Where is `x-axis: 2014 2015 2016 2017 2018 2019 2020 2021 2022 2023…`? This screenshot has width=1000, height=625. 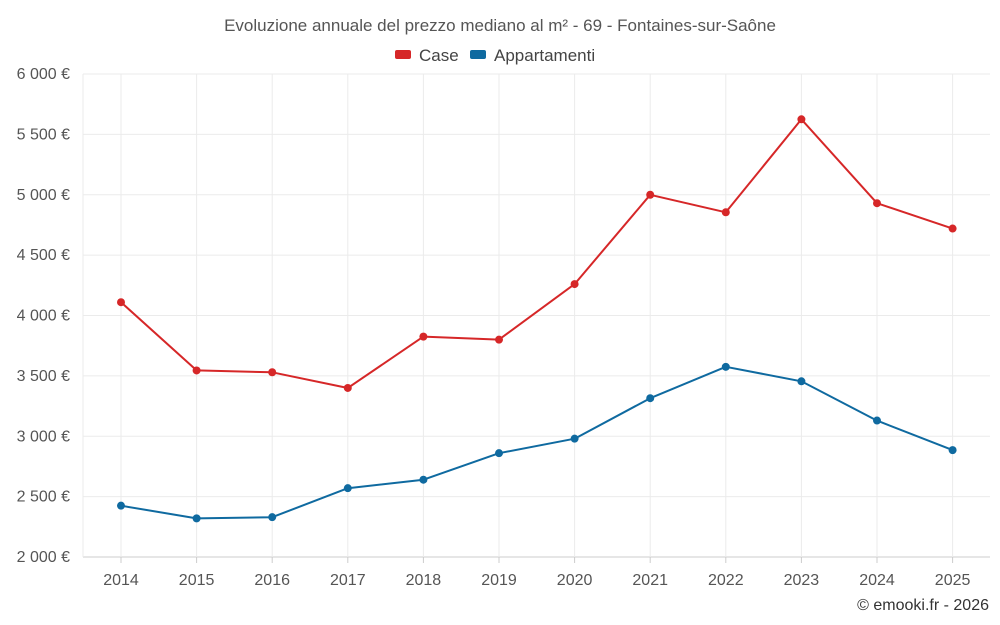 x-axis: 2014 2015 2016 2017 2018 2019 2020 2021 2022 2023… is located at coordinates (536, 573).